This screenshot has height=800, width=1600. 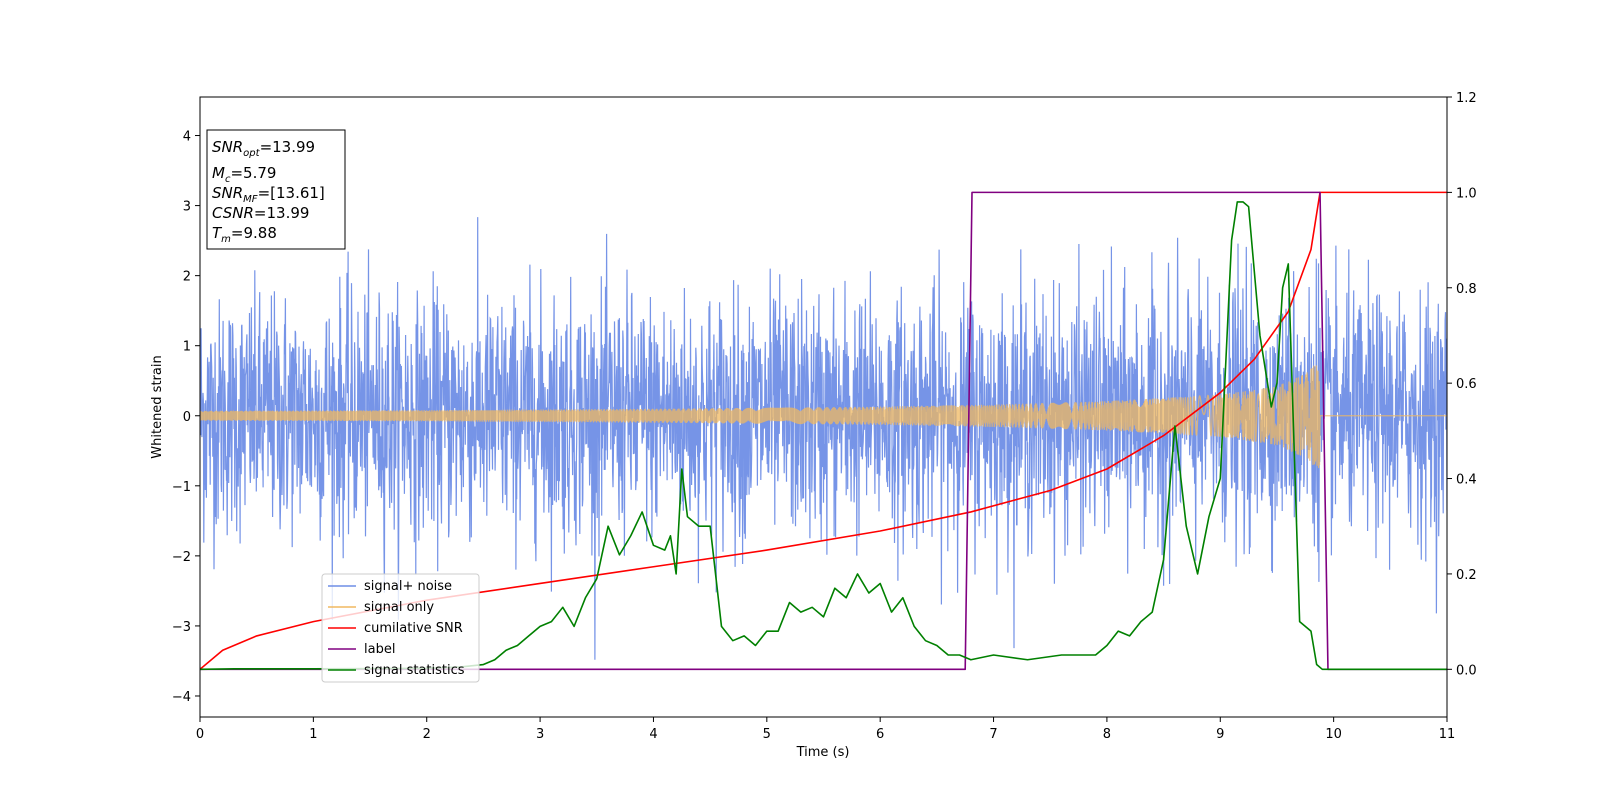 What do you see at coordinates (767, 734) in the screenshot?
I see `x-tick-label: 5` at bounding box center [767, 734].